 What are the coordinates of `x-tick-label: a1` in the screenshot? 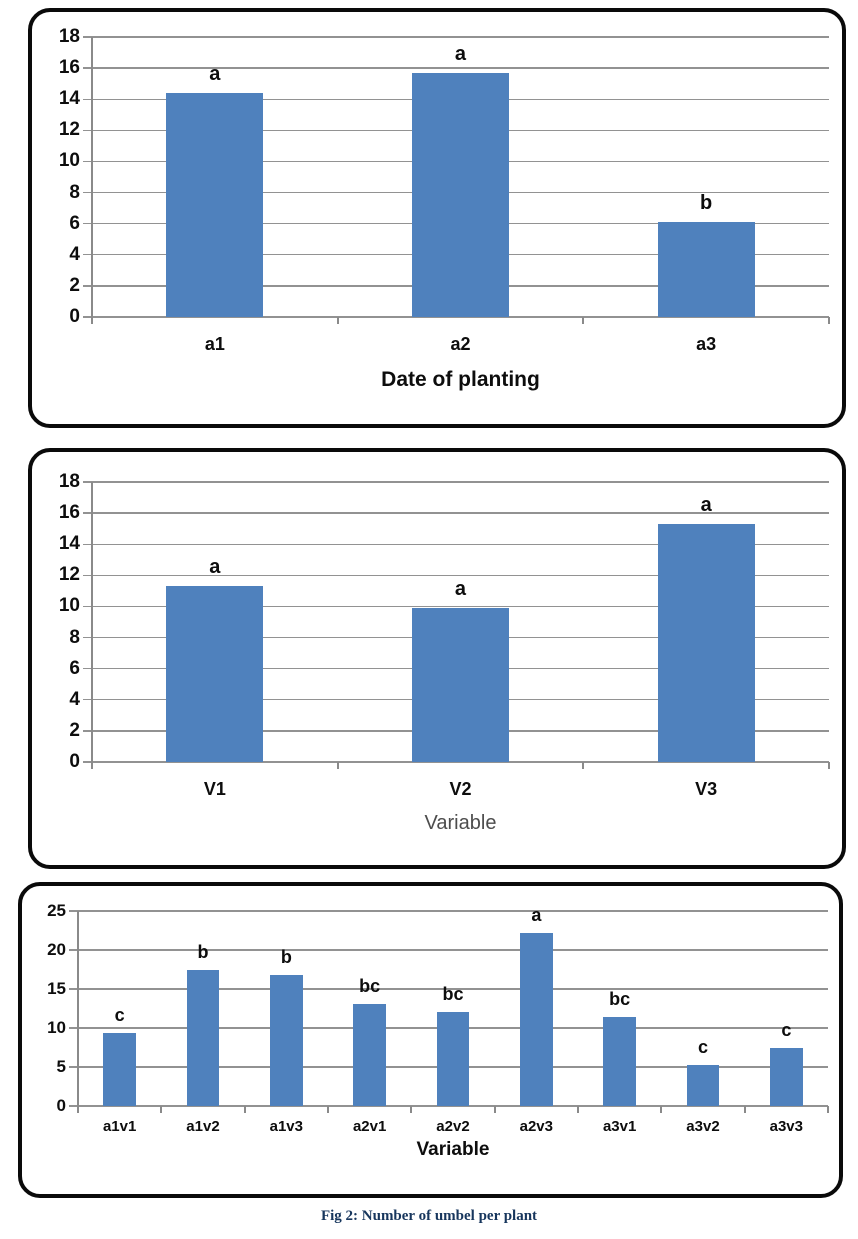 It's located at (214, 344).